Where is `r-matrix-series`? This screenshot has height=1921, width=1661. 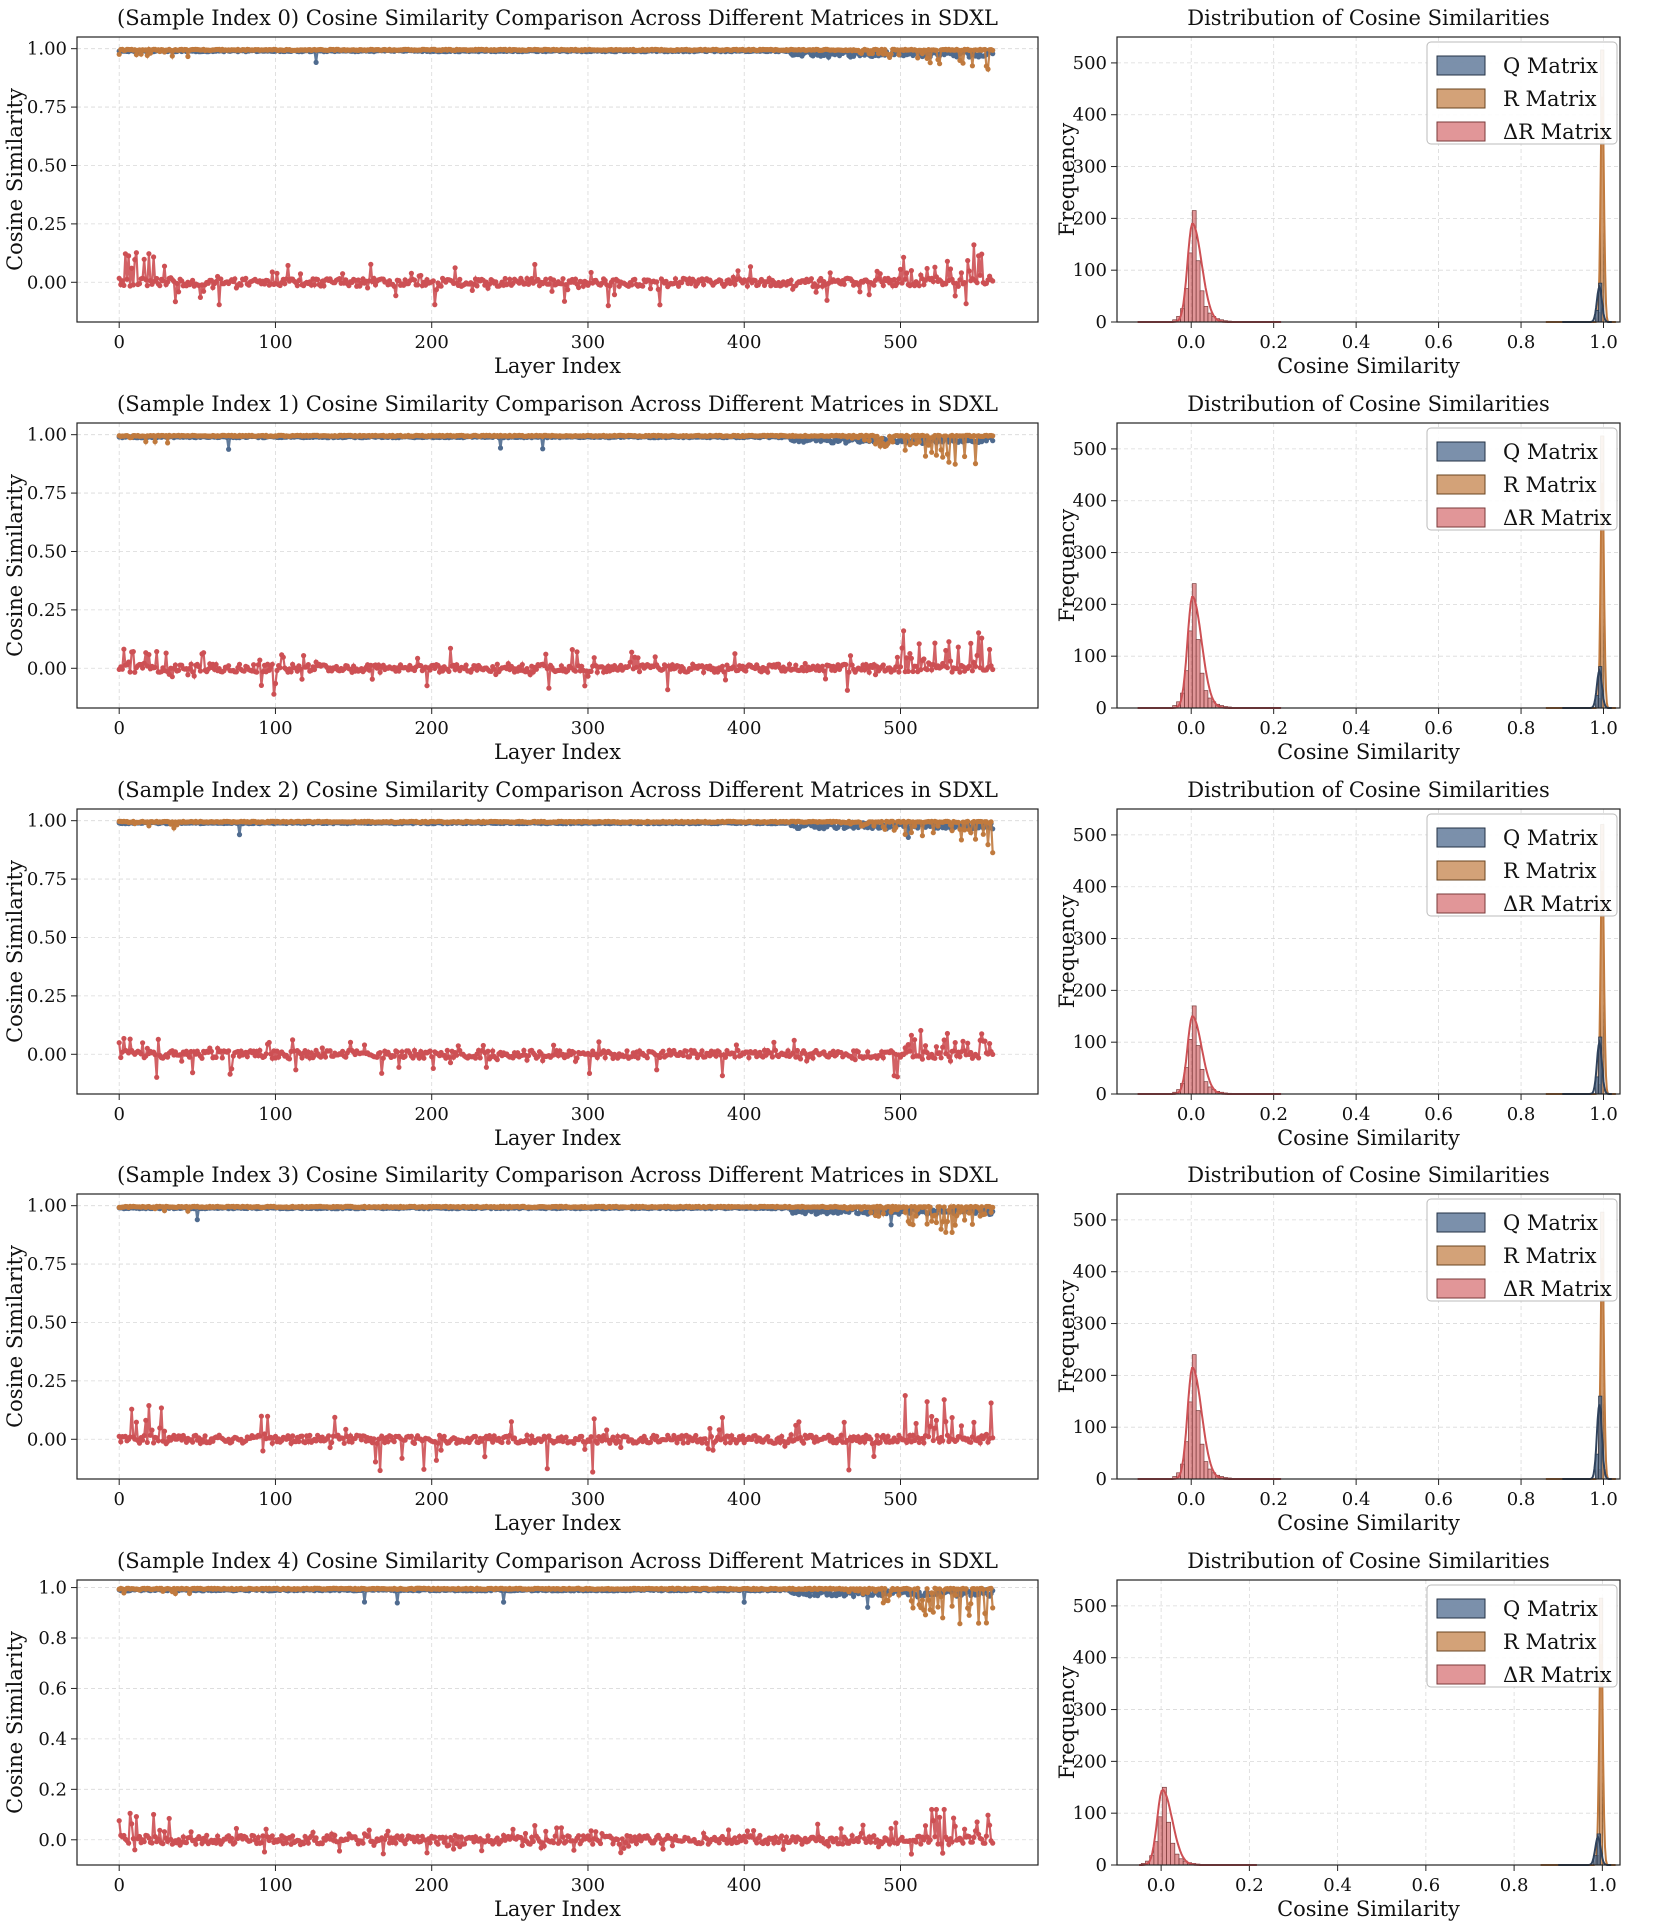
r-matrix-series is located at coordinates (556, 449).